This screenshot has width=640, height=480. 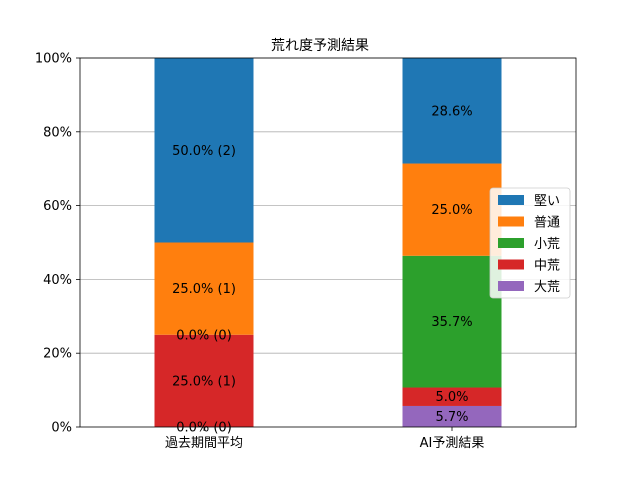 I want to click on data-label: 25.0%, so click(x=451, y=210).